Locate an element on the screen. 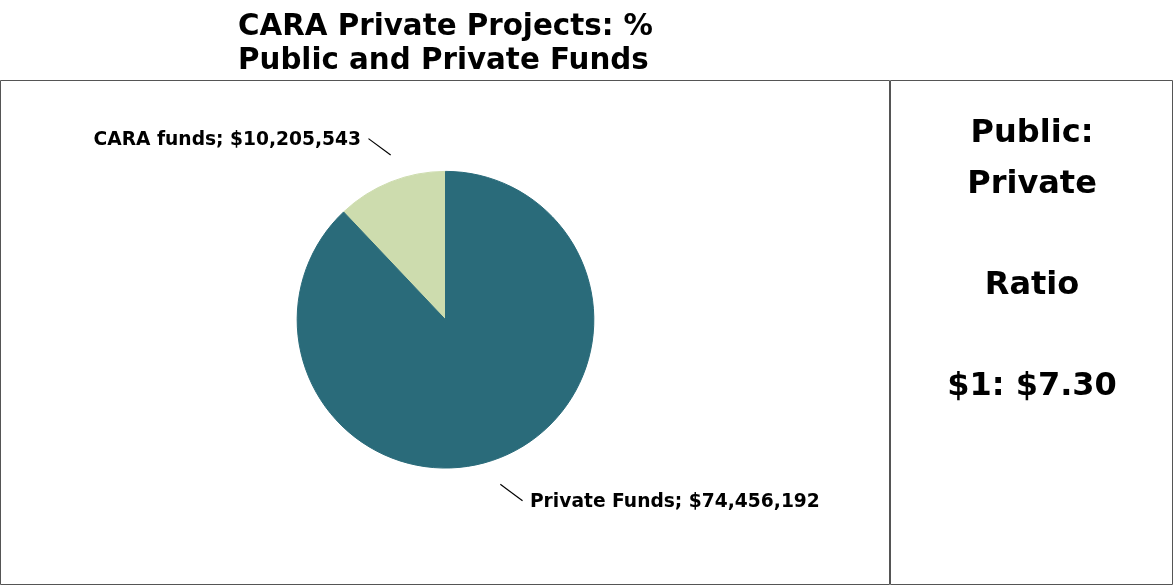  chart-title: CARA Private Projects: % Public and Private Funds is located at coordinates (445, 41).